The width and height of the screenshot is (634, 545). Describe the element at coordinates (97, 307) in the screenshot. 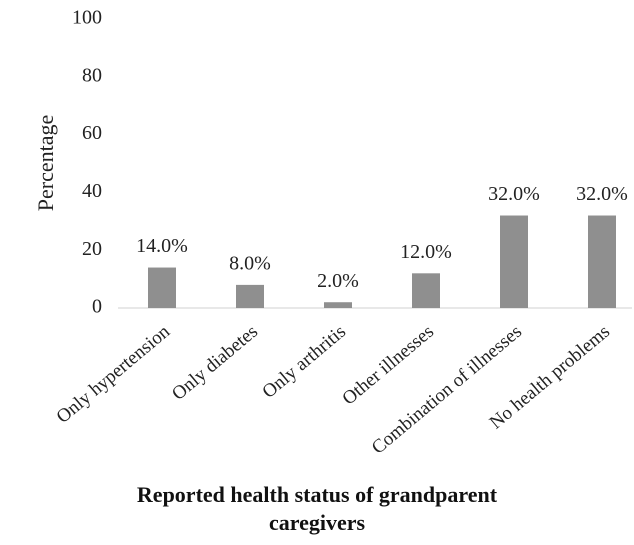

I see `y-tick-label: 0` at that location.